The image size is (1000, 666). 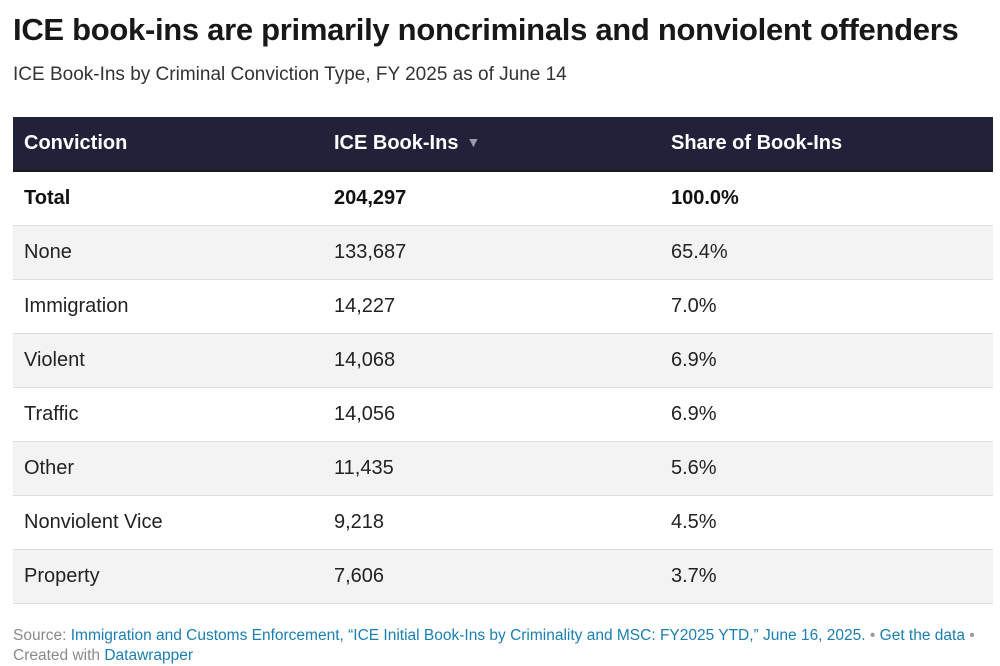 What do you see at coordinates (42, 635) in the screenshot?
I see `source-label: Source:` at bounding box center [42, 635].